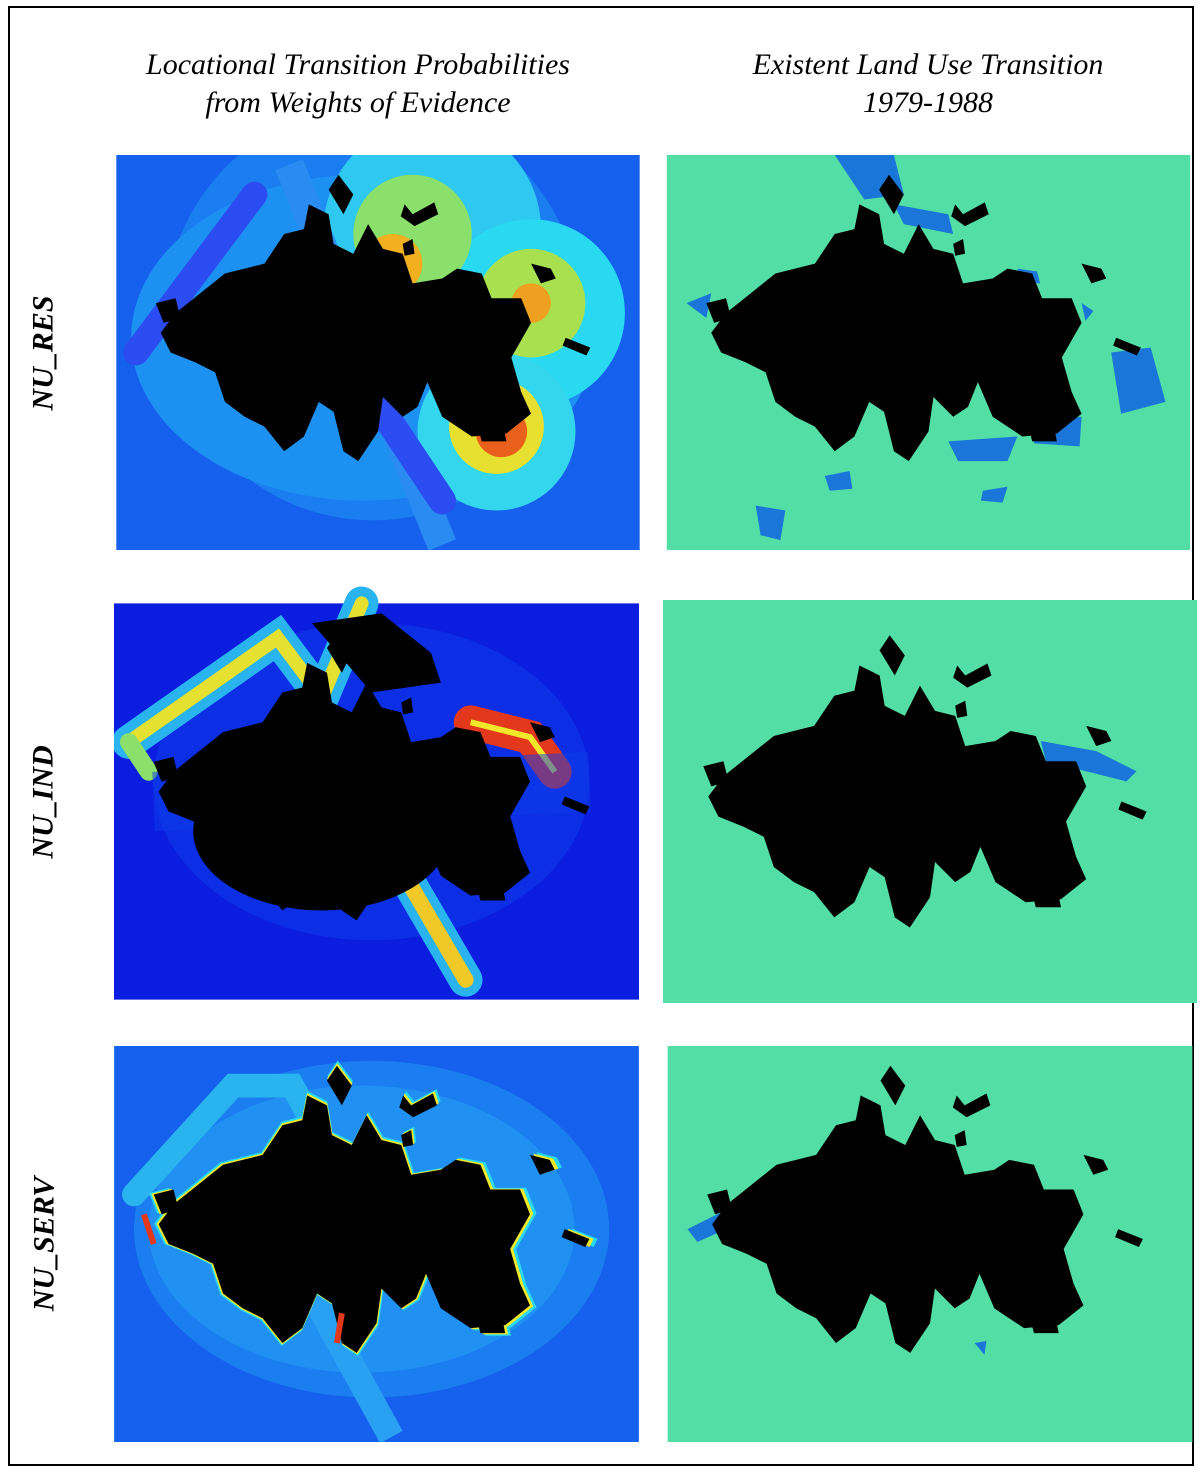 This screenshot has height=1473, width=1204. What do you see at coordinates (930, 1244) in the screenshot?
I see `nu-serv-transition-map` at bounding box center [930, 1244].